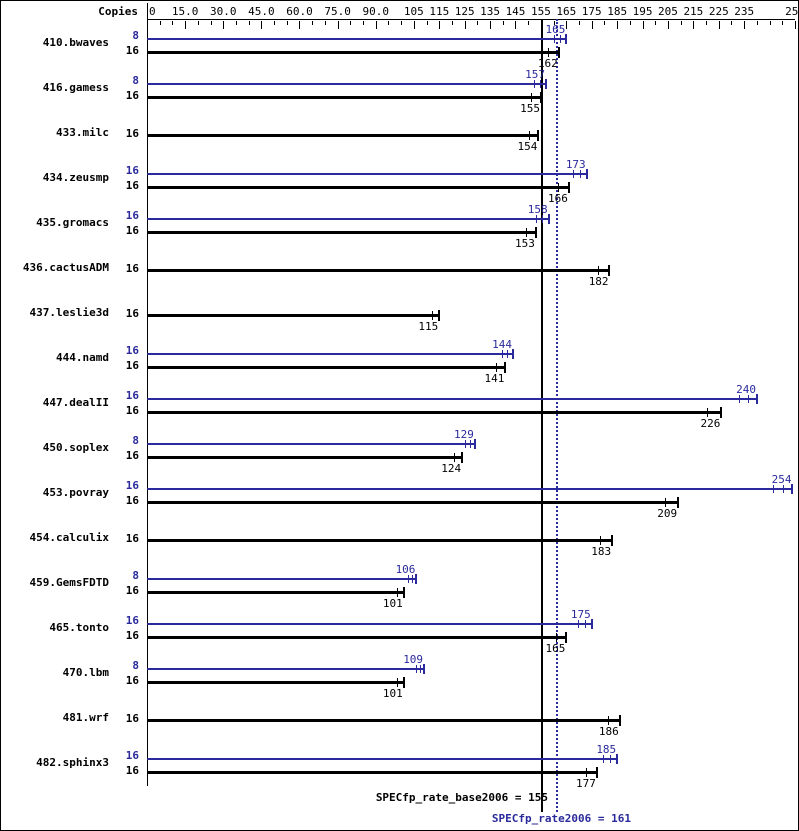  What do you see at coordinates (147, 394) in the screenshot?
I see `y-axis-rule` at bounding box center [147, 394].